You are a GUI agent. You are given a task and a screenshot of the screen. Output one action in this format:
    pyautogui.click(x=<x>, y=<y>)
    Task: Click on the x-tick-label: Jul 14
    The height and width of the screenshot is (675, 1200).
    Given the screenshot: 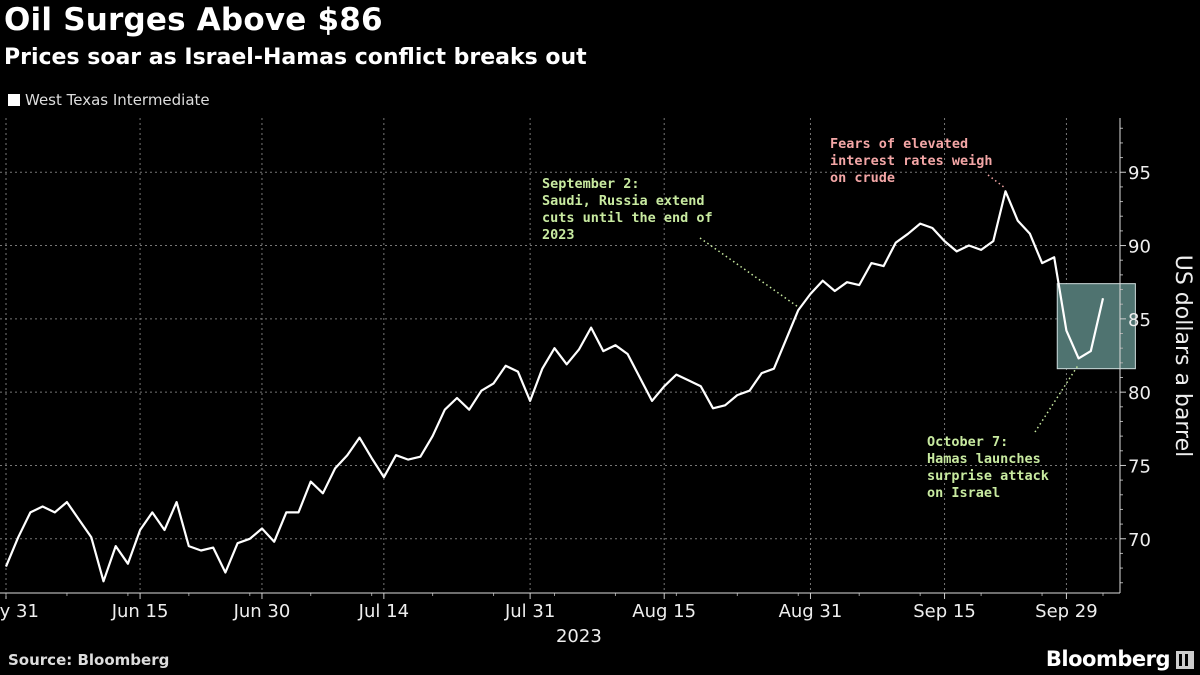 What is the action you would take?
    pyautogui.click(x=383, y=611)
    